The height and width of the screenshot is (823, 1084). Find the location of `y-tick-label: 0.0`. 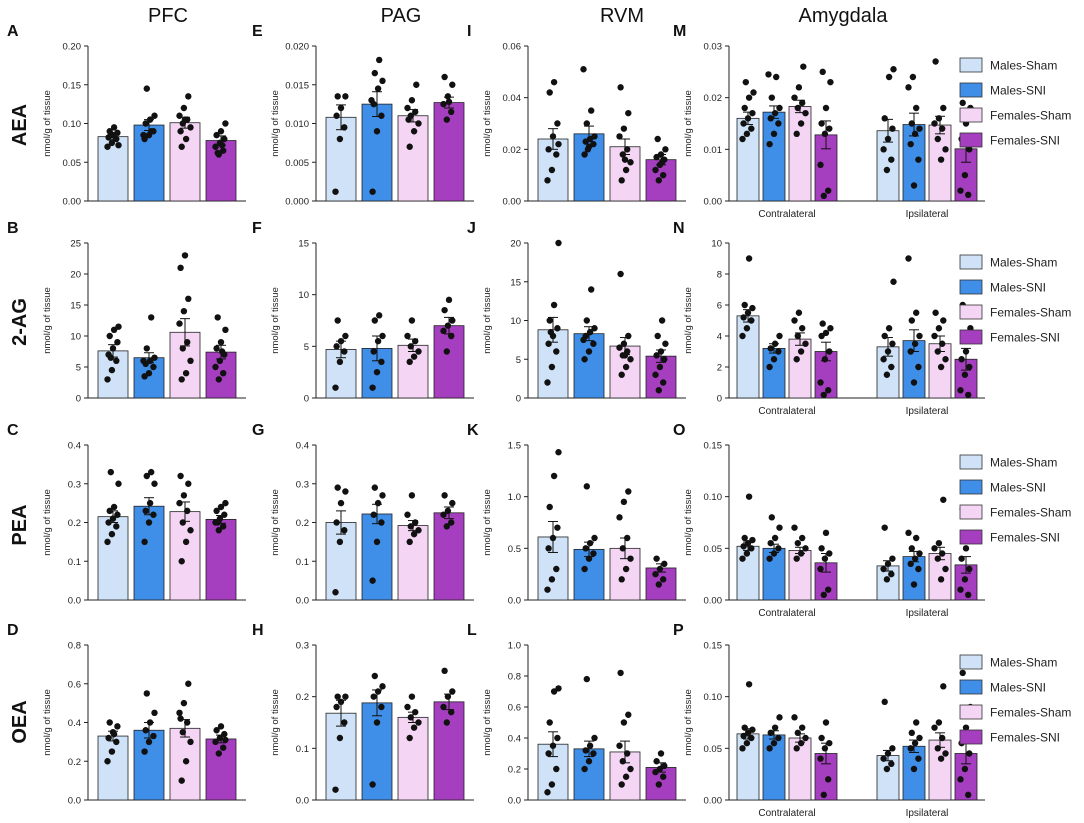

y-tick-label: 0.0 is located at coordinates (514, 801).